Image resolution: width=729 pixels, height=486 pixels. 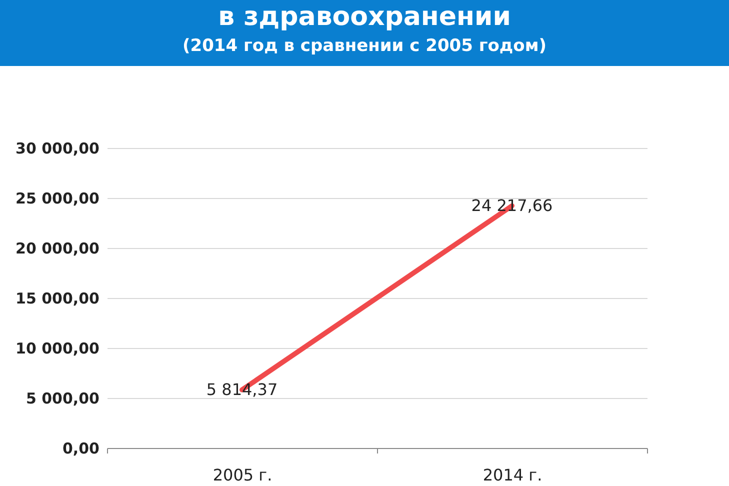 I want to click on y-tick-label: 10 000,00, so click(x=58, y=349).